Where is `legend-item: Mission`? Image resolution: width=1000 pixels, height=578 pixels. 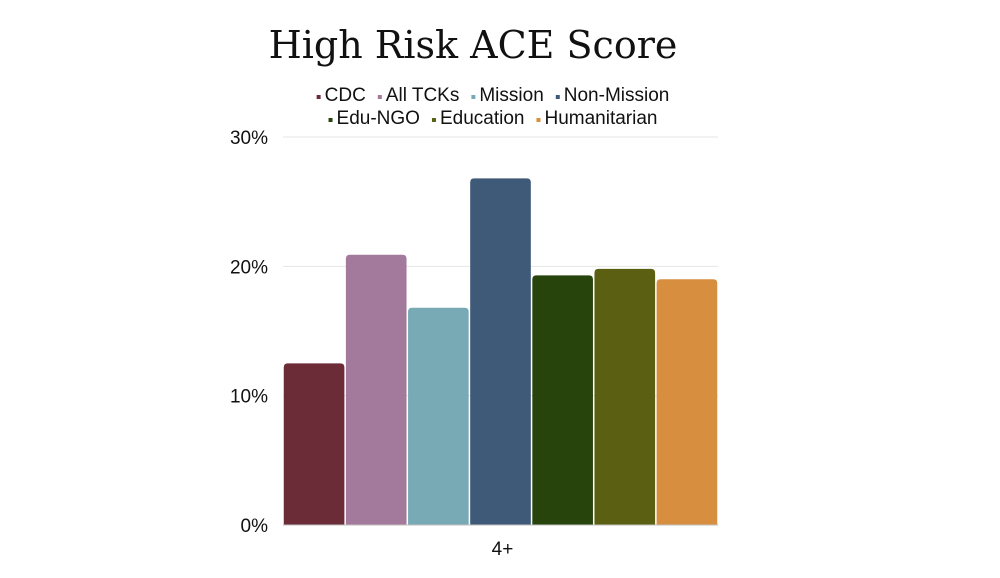
legend-item: Mission is located at coordinates (507, 95).